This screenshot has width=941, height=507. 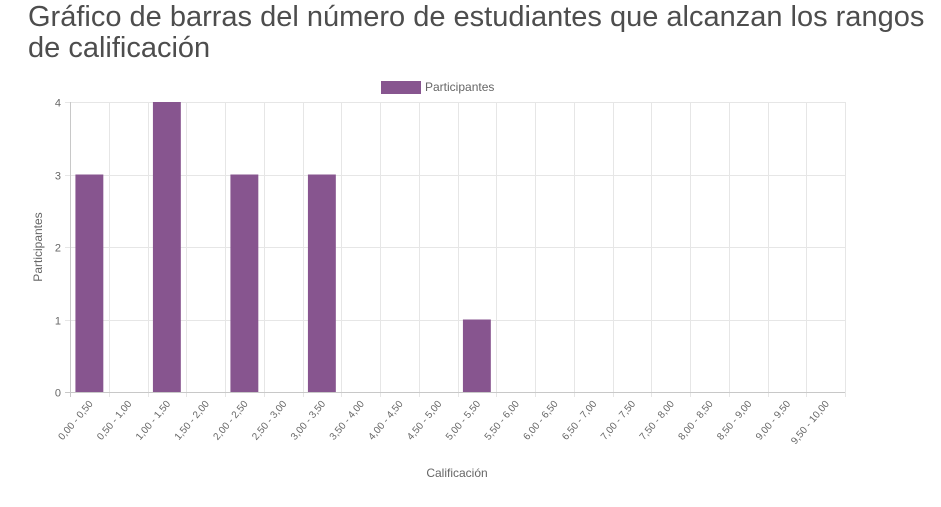 I want to click on x-tick-label: 2,00 - 2,50, so click(x=231, y=421).